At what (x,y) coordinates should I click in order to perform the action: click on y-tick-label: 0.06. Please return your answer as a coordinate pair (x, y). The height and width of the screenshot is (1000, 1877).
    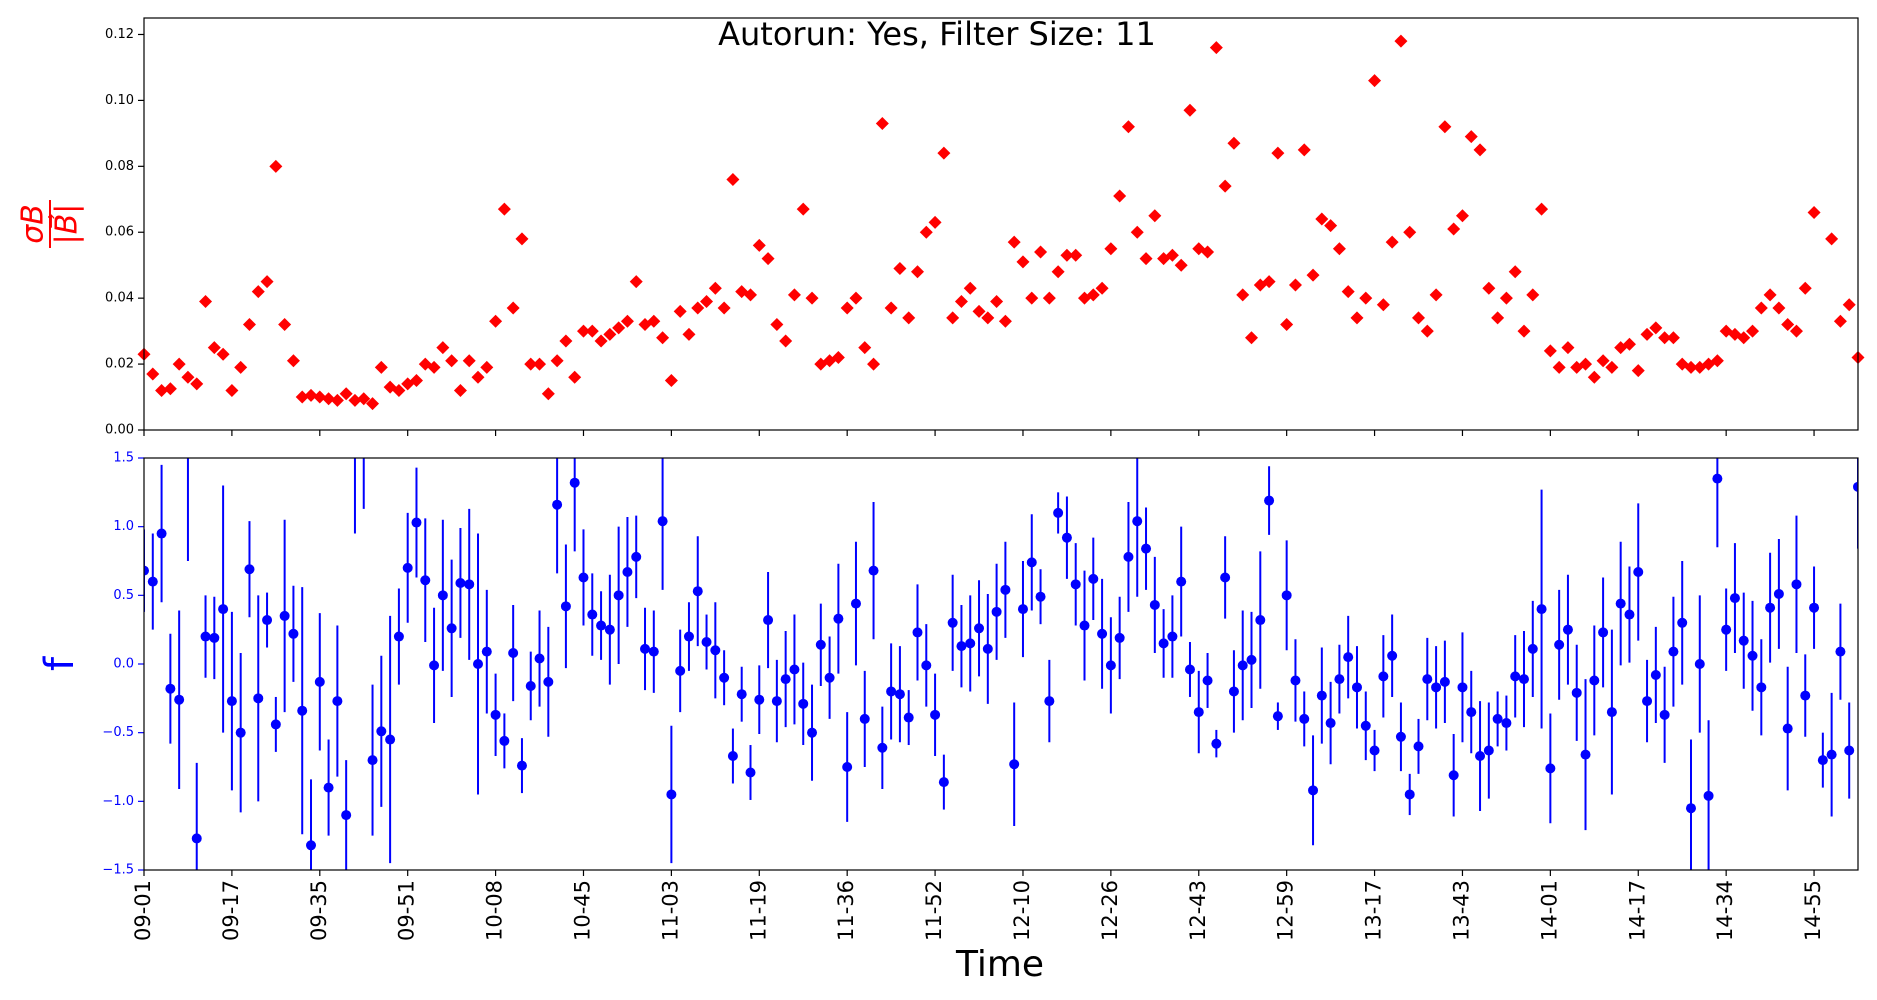
    Looking at the image, I should click on (119, 232).